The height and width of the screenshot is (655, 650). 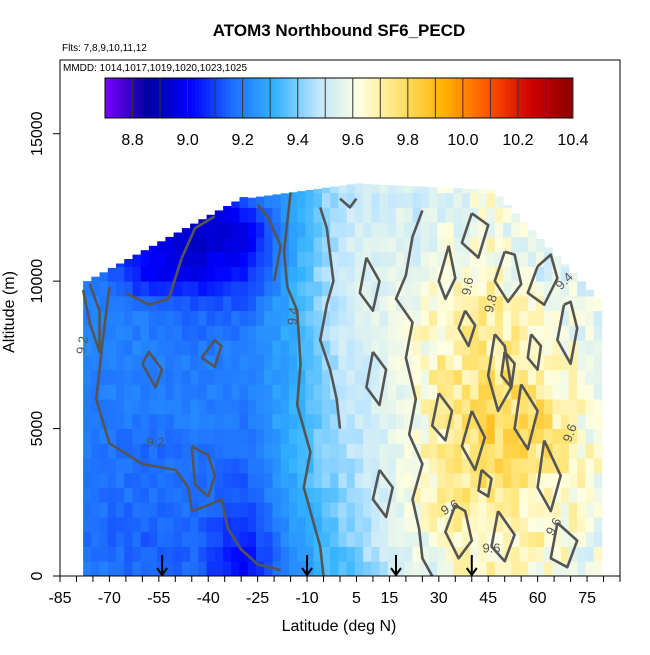 I want to click on x-tick-label: -85, so click(x=59, y=598).